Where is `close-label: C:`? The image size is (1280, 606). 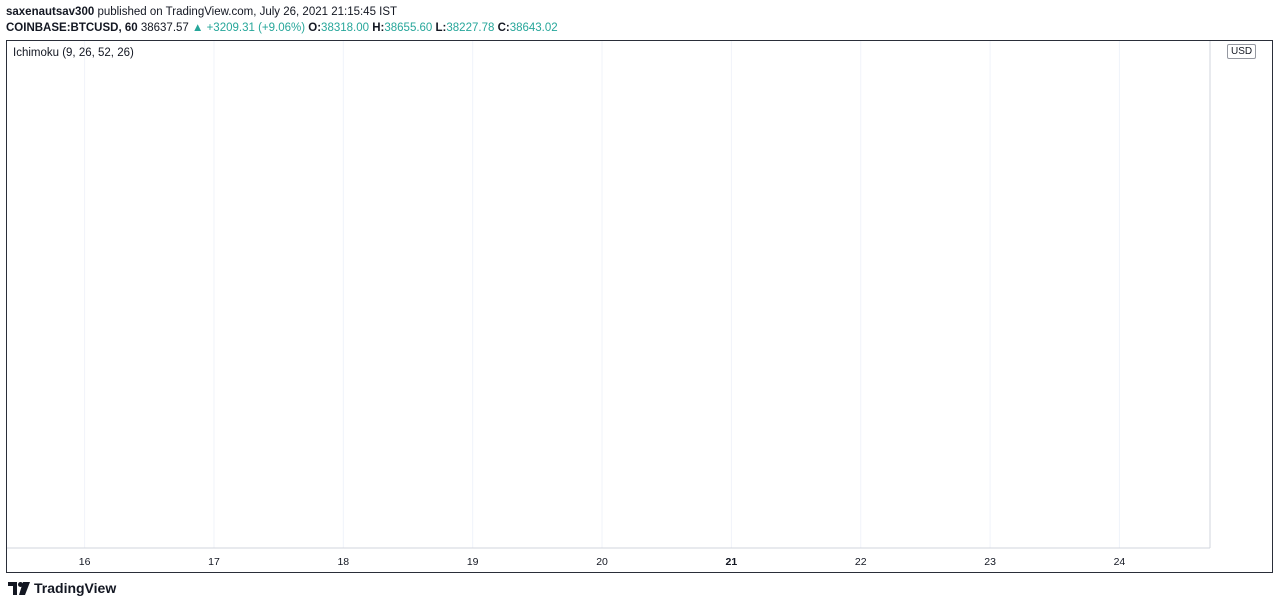 close-label: C: is located at coordinates (503, 28).